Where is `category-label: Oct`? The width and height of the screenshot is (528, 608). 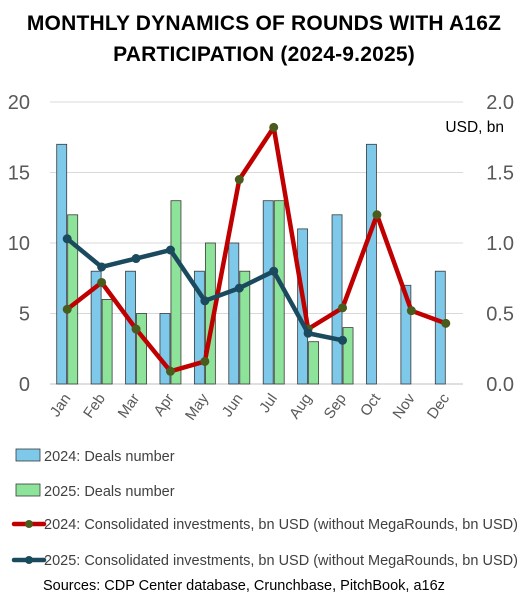
category-label: Oct is located at coordinates (371, 405).